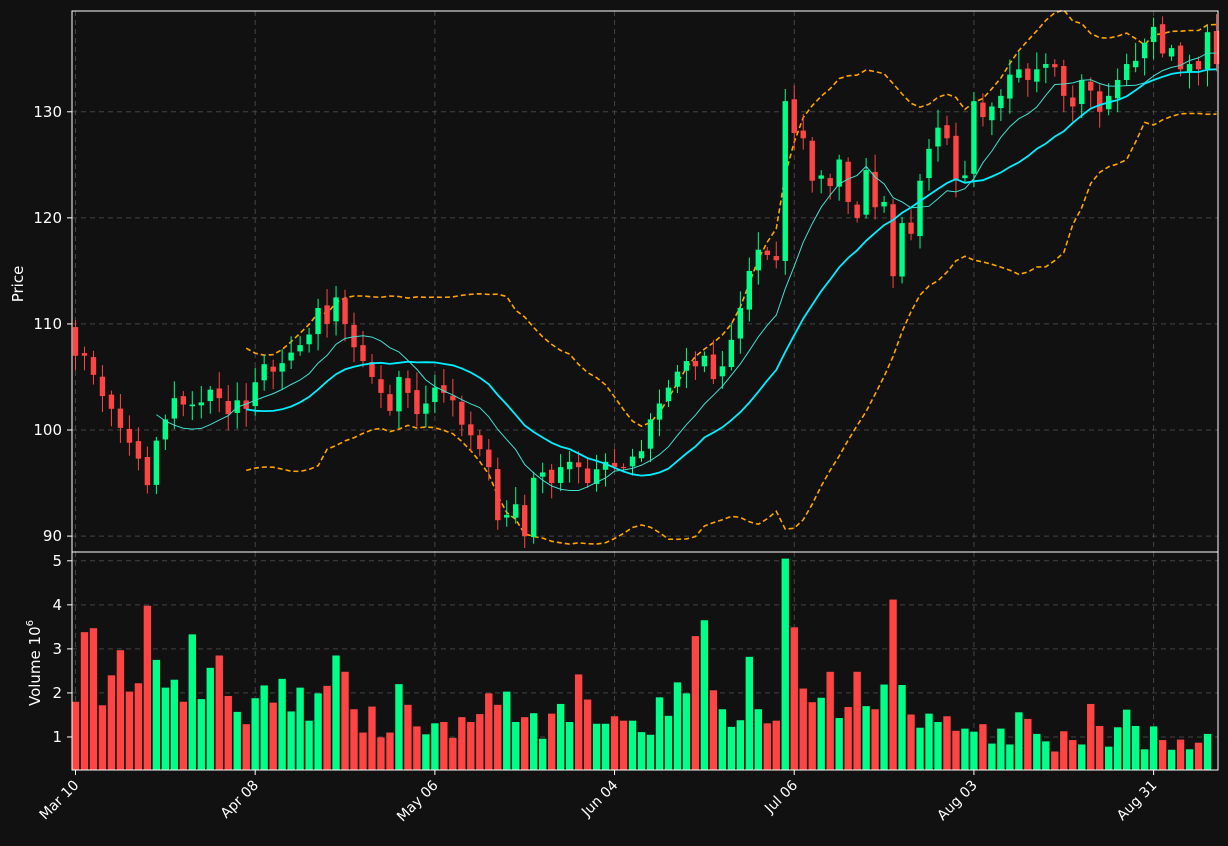  Describe the element at coordinates (47, 430) in the screenshot. I see `price-tick-label: 100` at that location.